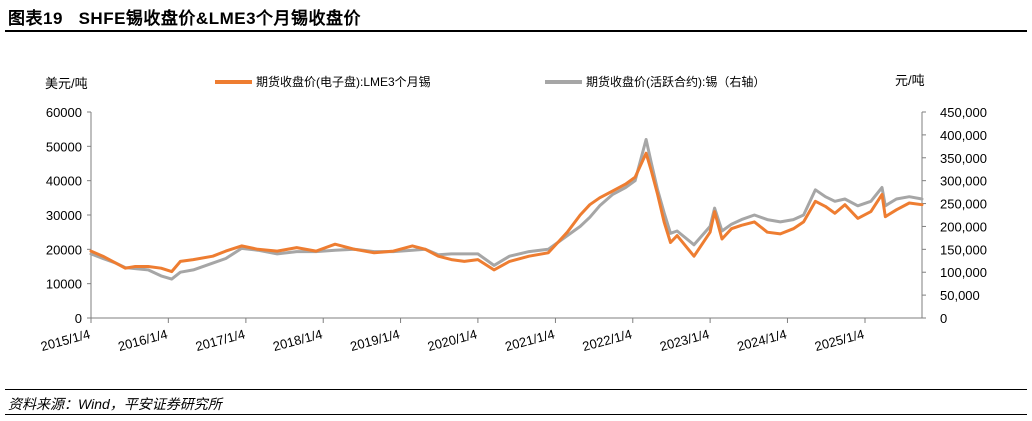 The height and width of the screenshot is (421, 1032). What do you see at coordinates (963, 112) in the screenshot?
I see `right-tick-label: 450,000` at bounding box center [963, 112].